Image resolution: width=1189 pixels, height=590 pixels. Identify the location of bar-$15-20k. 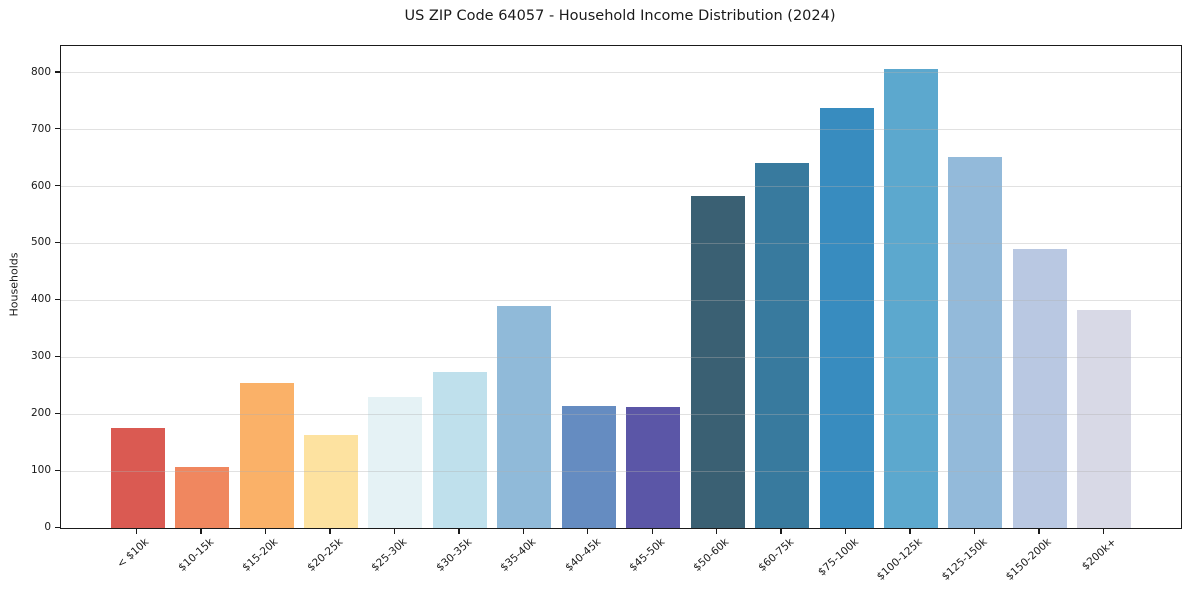
(266, 455).